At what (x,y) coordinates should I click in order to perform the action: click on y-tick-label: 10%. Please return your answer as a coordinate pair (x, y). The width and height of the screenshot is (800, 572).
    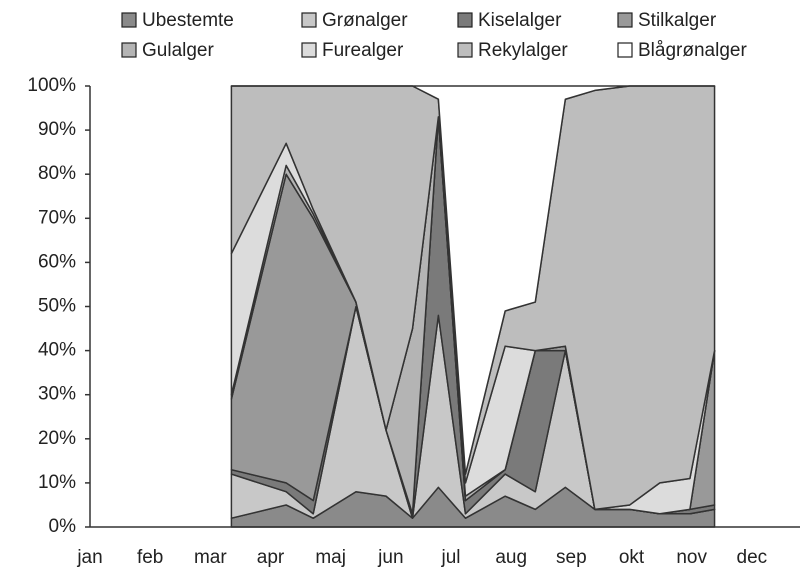
    Looking at the image, I should click on (57, 482).